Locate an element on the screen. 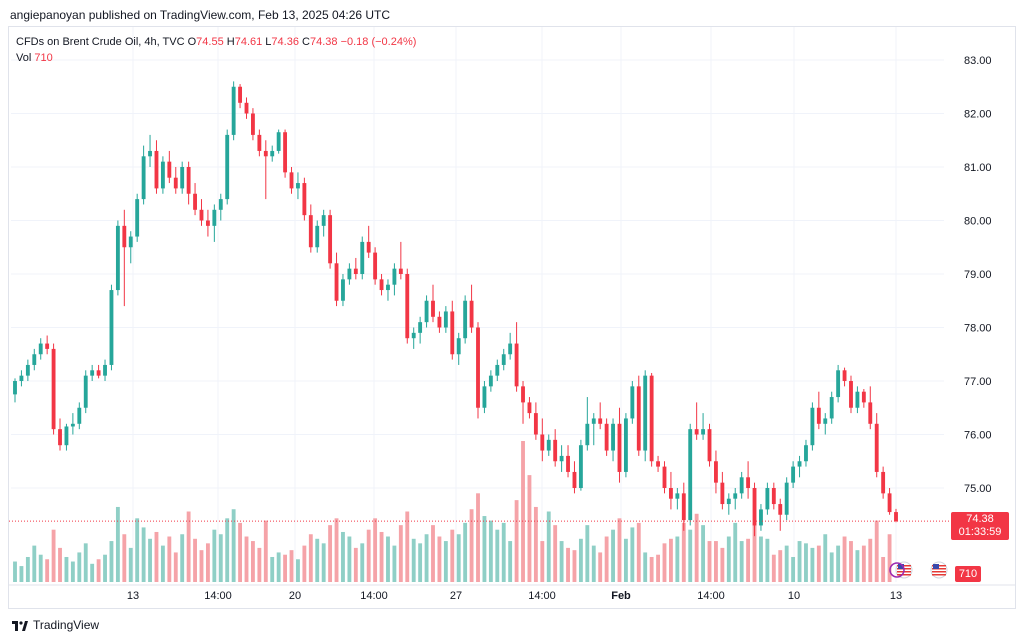  legend-symbol: CFDs on Brent Crude Oil, 4h, TVC is located at coordinates (100, 42).